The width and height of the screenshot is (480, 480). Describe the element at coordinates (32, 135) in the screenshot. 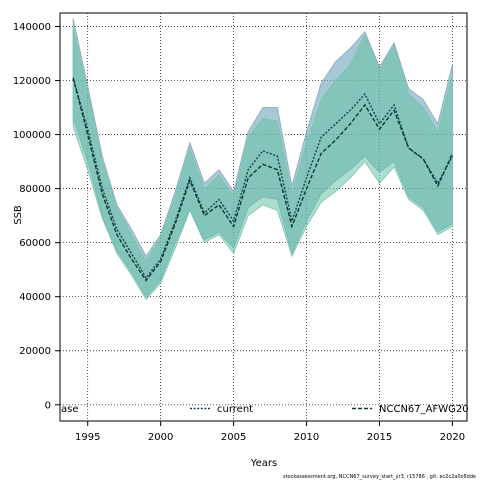

I see `y-tick-label: 100000` at that location.